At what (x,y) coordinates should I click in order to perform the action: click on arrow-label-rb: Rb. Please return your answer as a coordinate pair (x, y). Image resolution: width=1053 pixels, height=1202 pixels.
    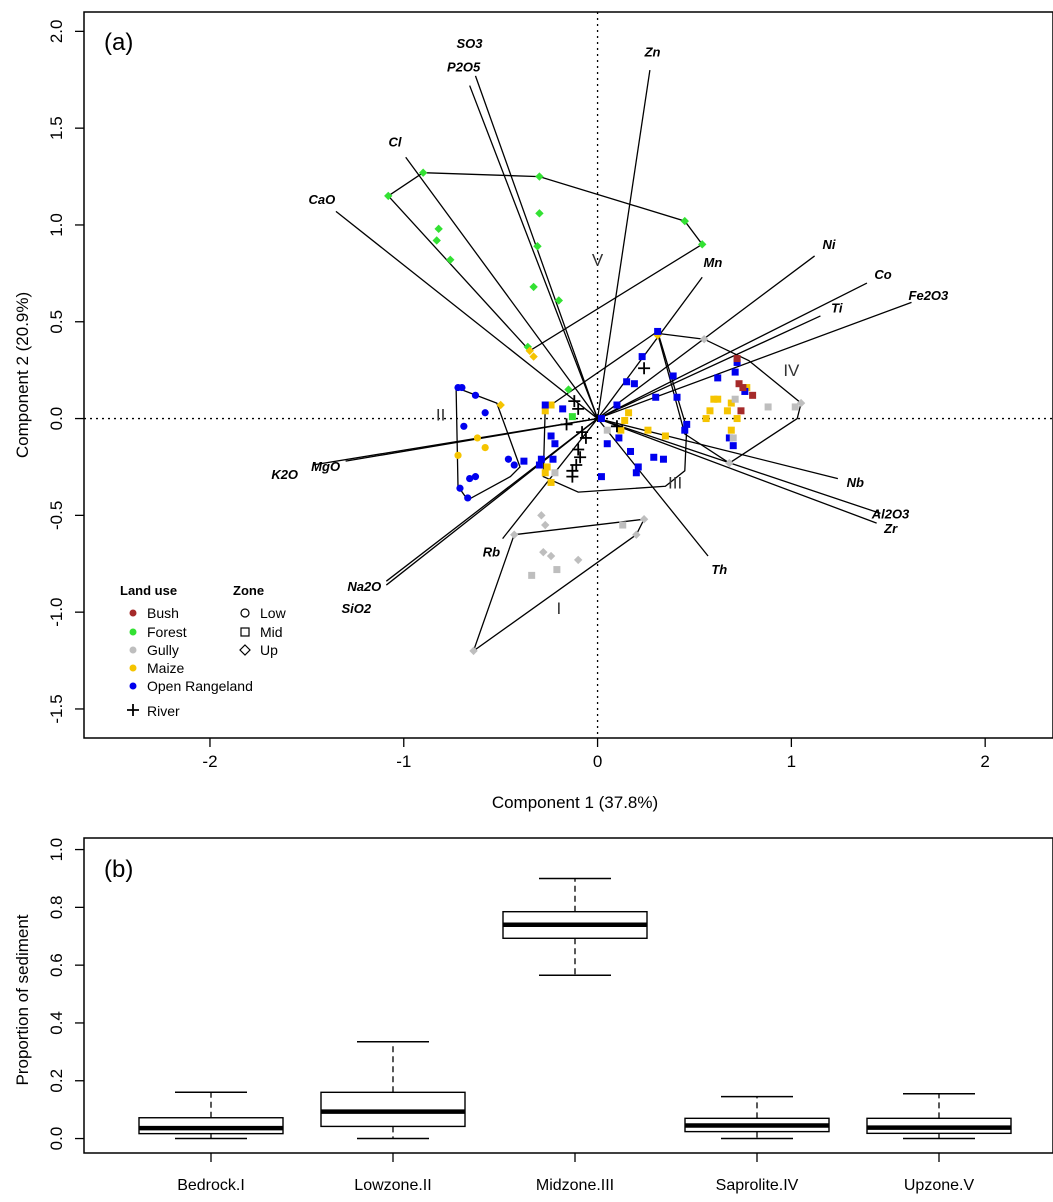
    Looking at the image, I should click on (491, 552).